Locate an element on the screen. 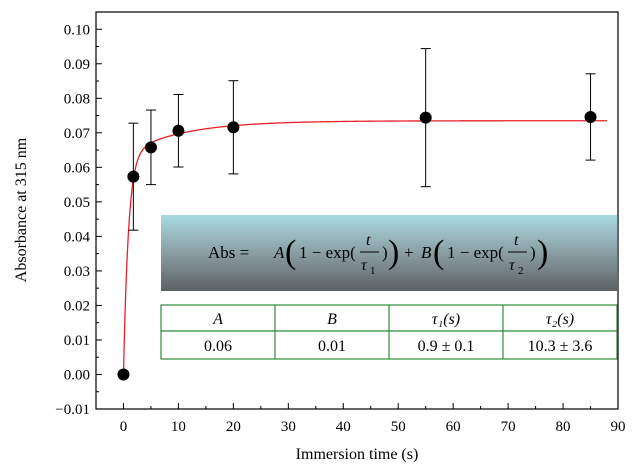 This screenshot has height=470, width=632. eq-B: B is located at coordinates (426, 252).